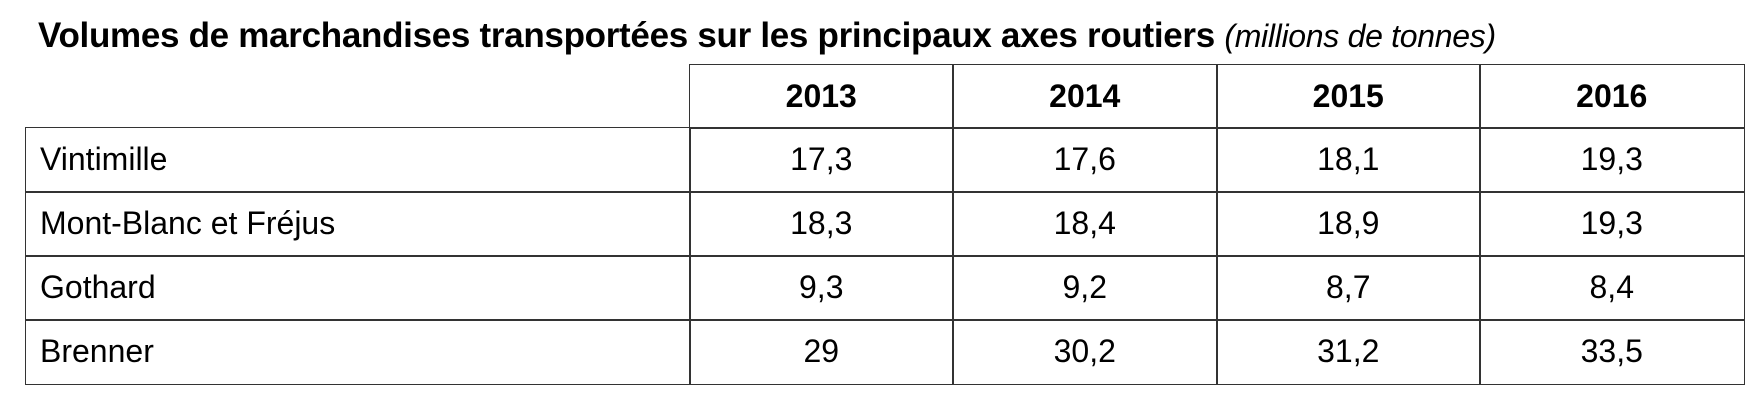  I want to click on table-cell: 8,4, so click(1612, 288).